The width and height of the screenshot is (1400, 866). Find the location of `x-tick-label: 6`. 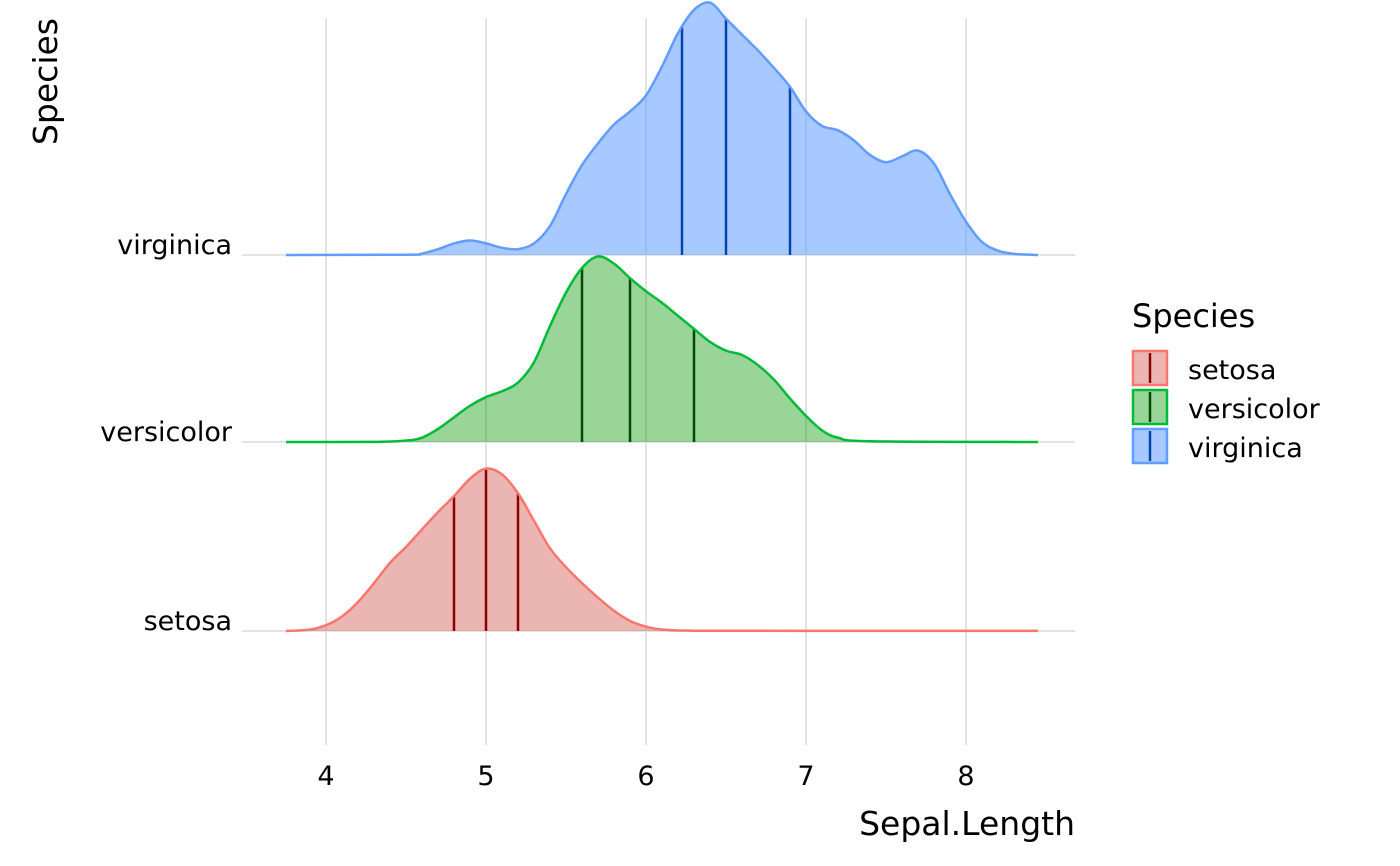

x-tick-label: 6 is located at coordinates (645, 776).